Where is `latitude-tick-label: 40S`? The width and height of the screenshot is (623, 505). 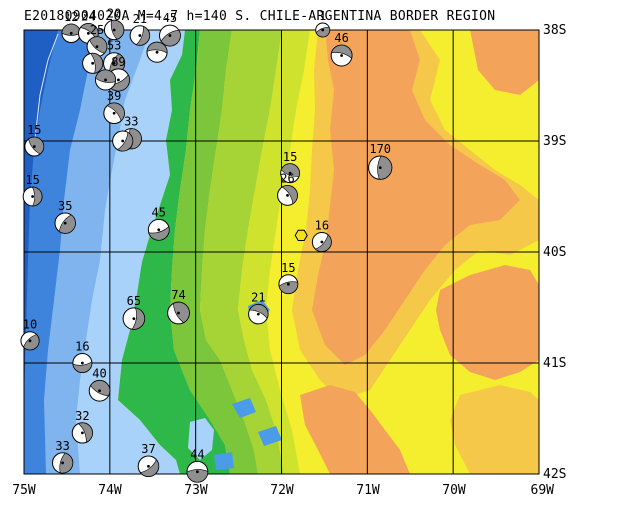
latitude-tick-label: 40S is located at coordinates (554, 252).